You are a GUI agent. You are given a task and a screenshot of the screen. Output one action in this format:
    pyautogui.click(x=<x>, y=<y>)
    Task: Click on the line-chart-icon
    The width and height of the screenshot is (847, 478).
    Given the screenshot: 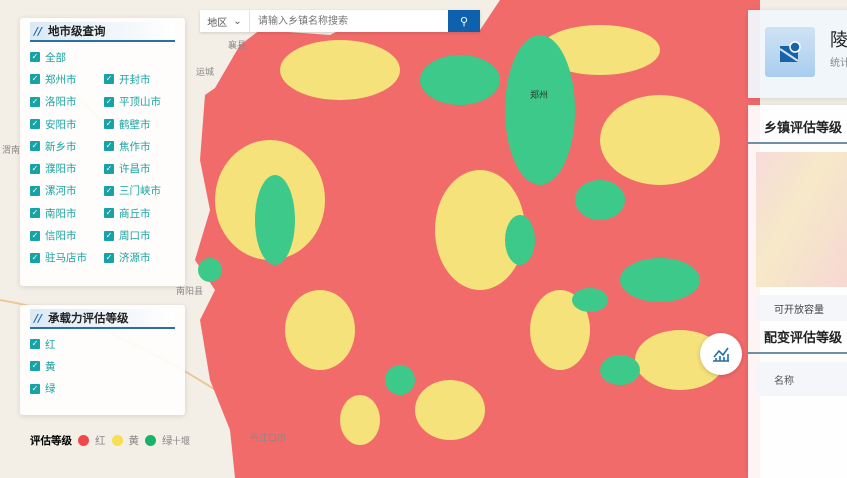 What is the action you would take?
    pyautogui.click(x=721, y=354)
    